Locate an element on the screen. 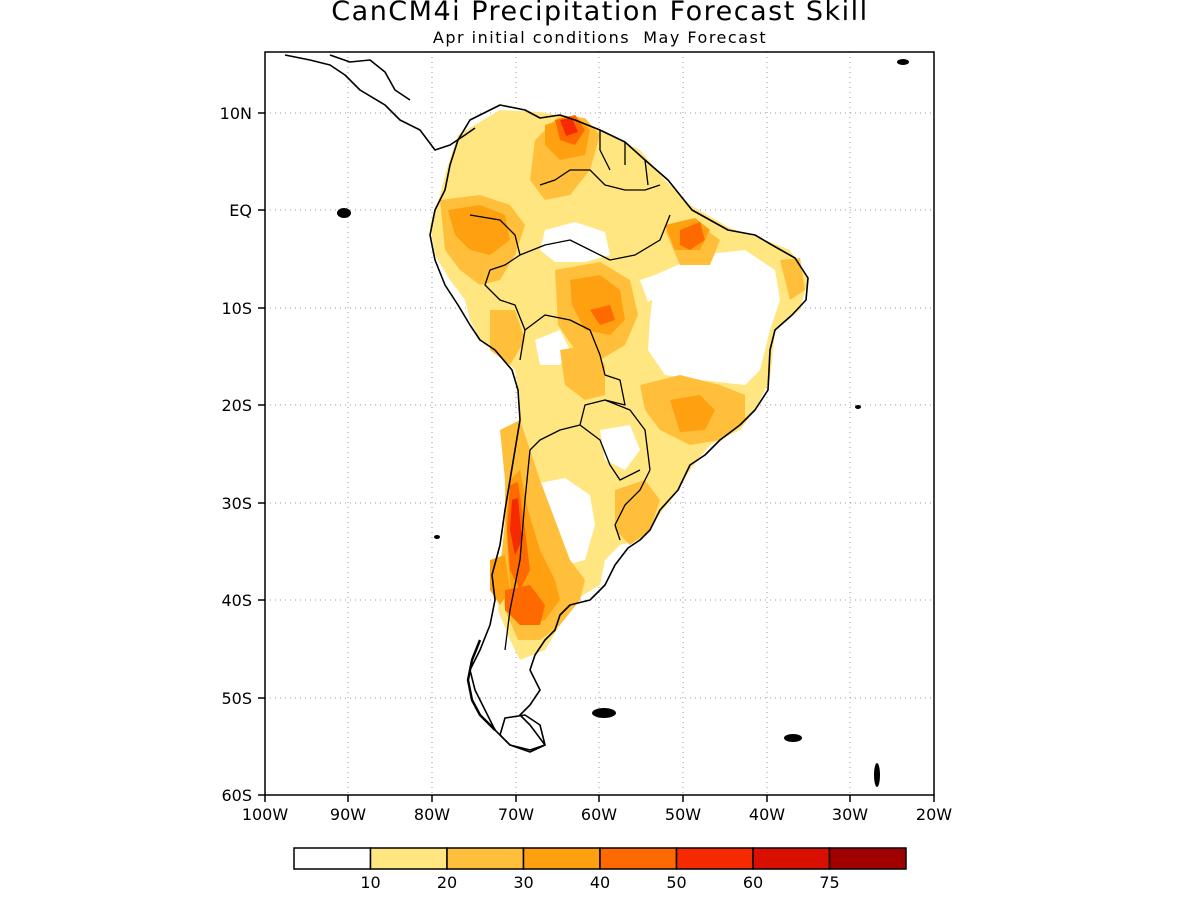  country-borders is located at coordinates (570, 390).